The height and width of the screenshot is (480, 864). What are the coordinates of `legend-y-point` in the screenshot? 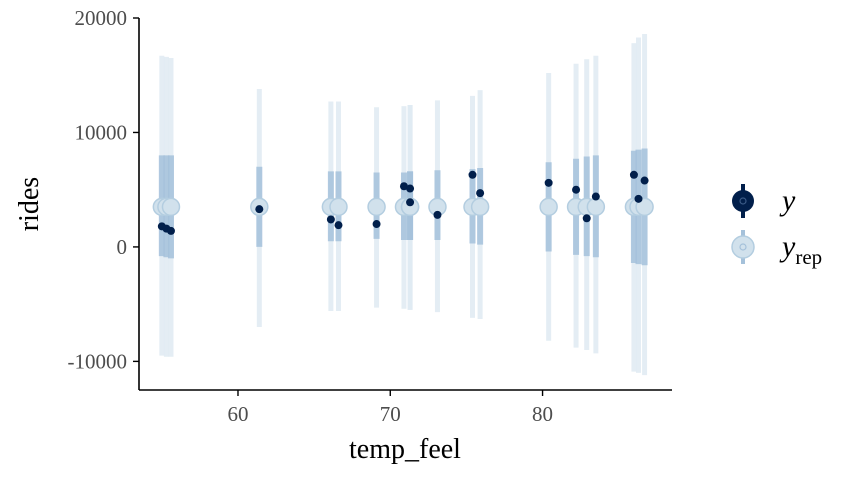 It's located at (743, 201).